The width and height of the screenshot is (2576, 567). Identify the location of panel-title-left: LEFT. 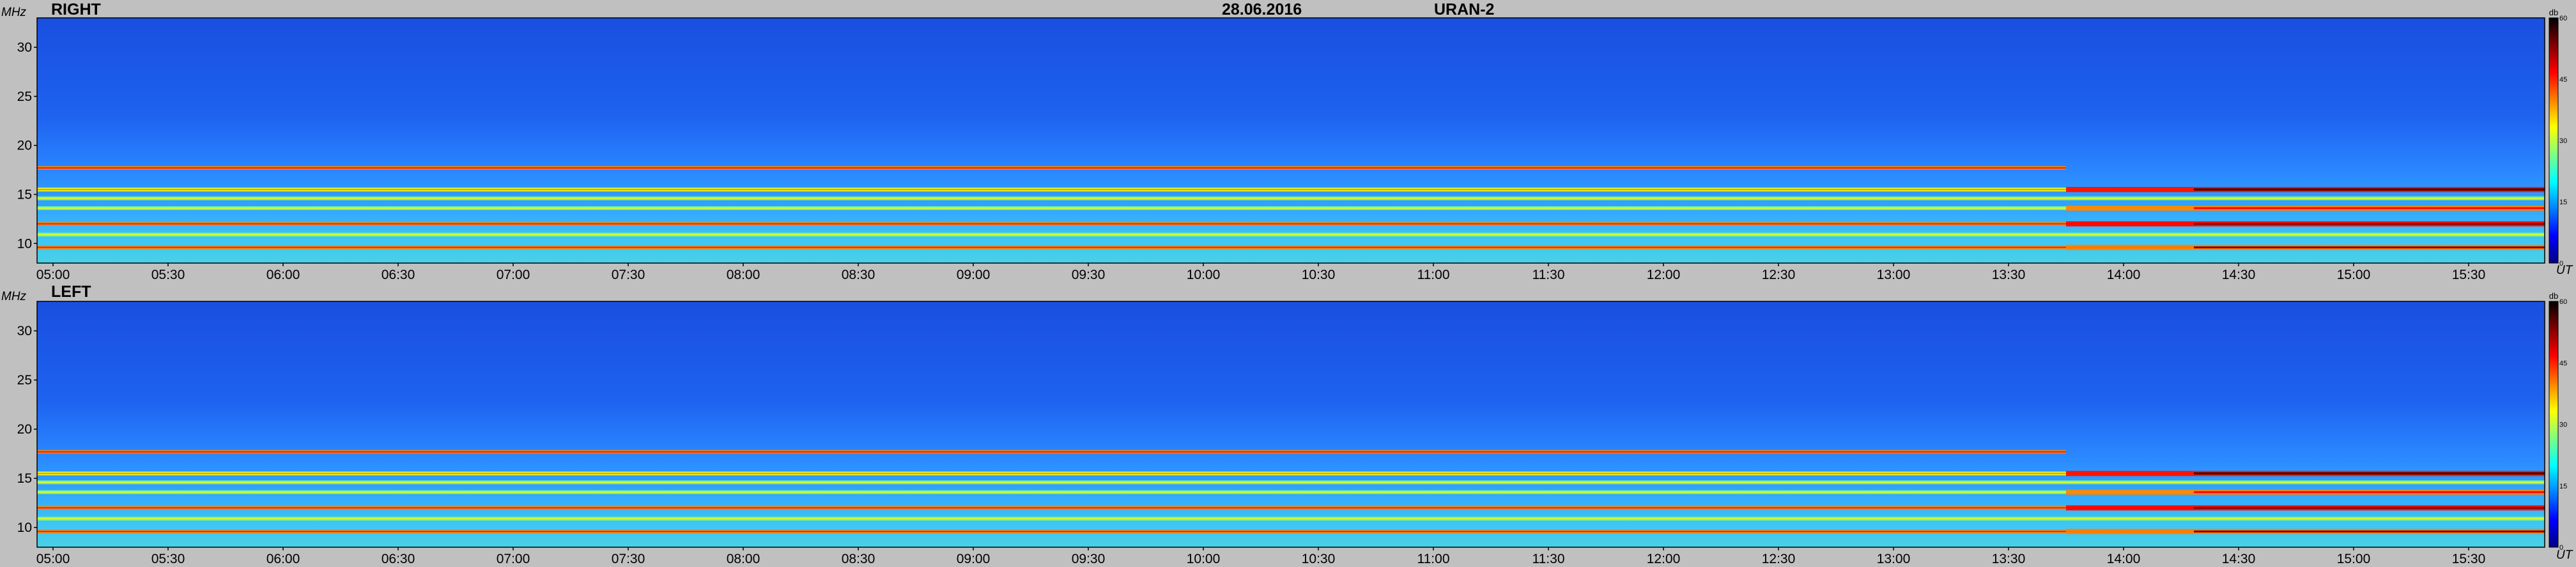
(71, 292).